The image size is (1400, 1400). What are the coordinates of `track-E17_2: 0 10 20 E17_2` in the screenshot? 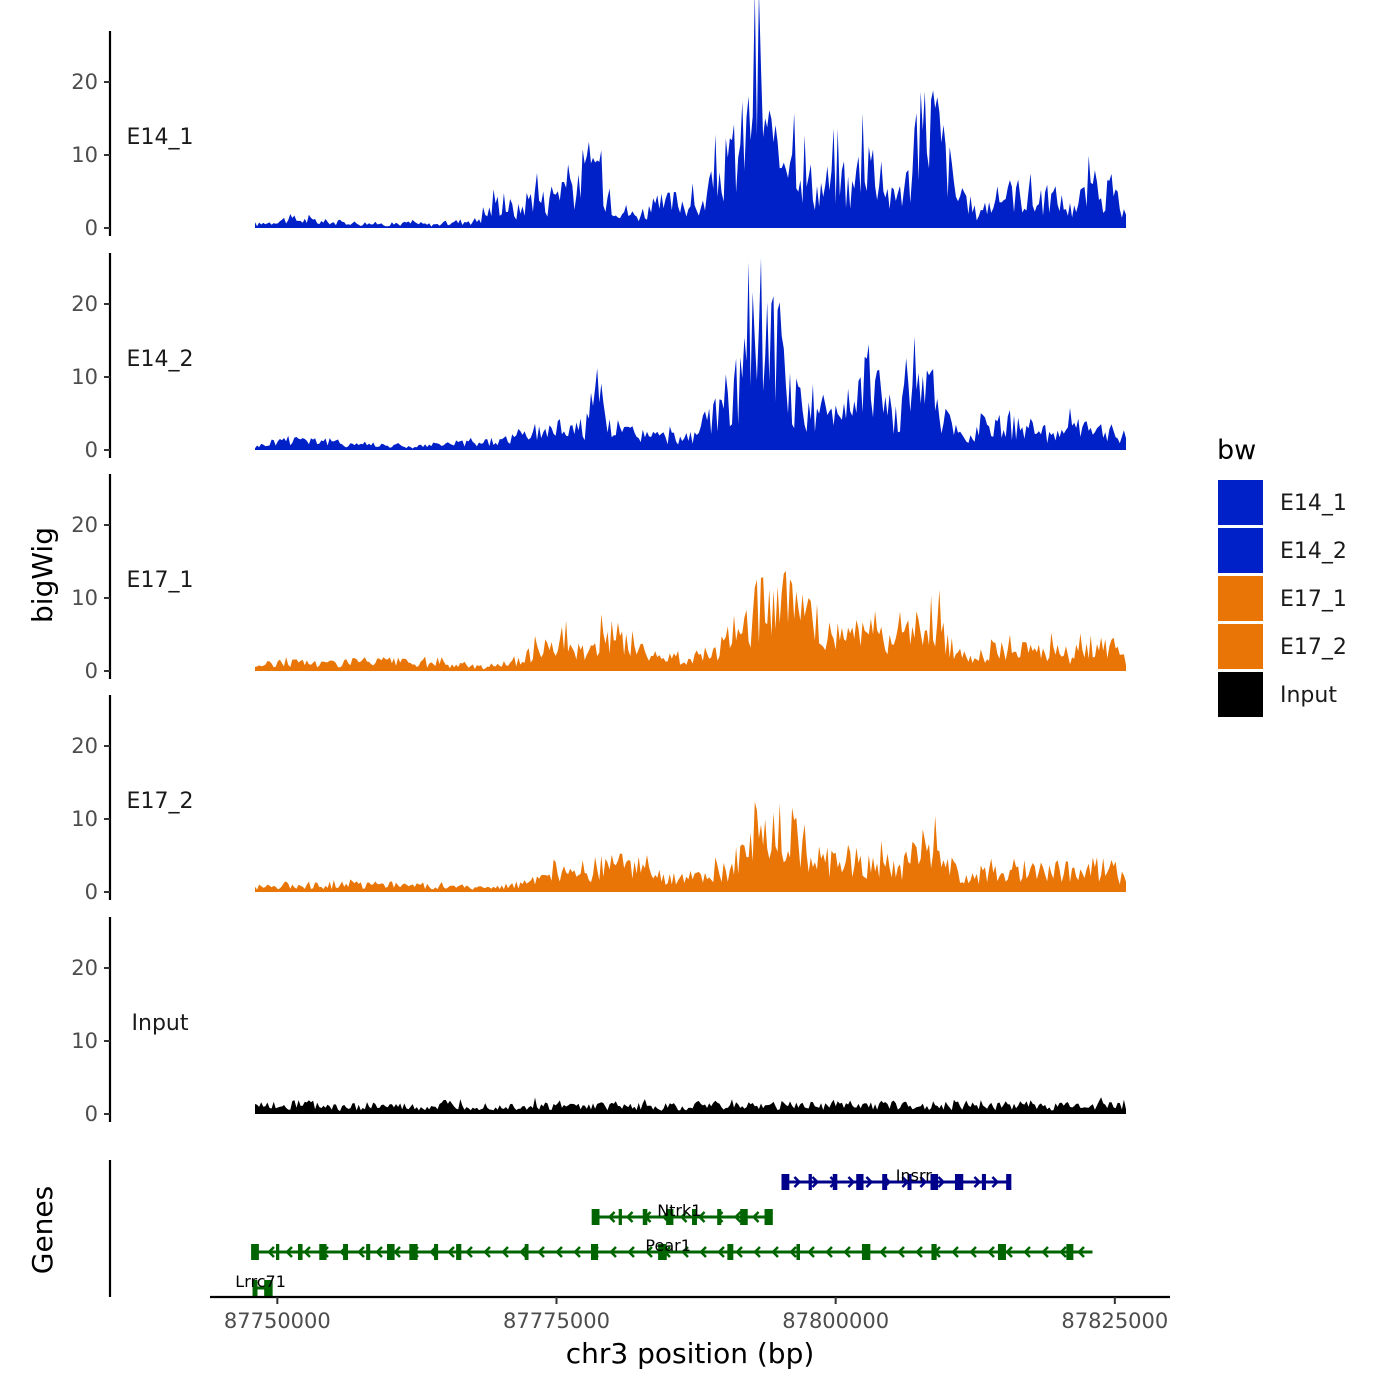 It's located at (598, 799).